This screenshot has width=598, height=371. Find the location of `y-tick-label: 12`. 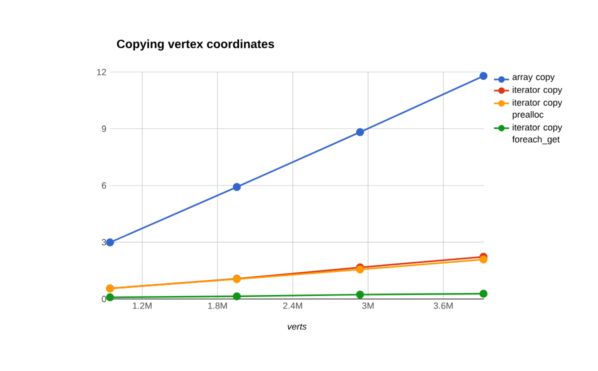

y-tick-label: 12 is located at coordinates (101, 72).